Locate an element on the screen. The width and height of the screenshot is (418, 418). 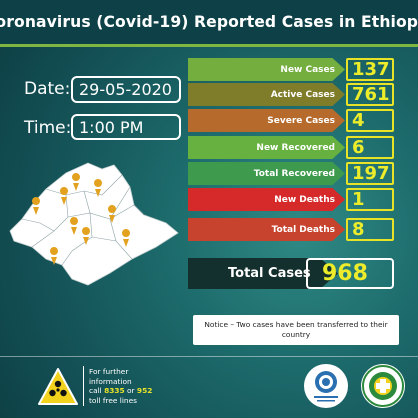
stat-row-total-deaths: Total Deaths 8 is located at coordinates (292, 229).